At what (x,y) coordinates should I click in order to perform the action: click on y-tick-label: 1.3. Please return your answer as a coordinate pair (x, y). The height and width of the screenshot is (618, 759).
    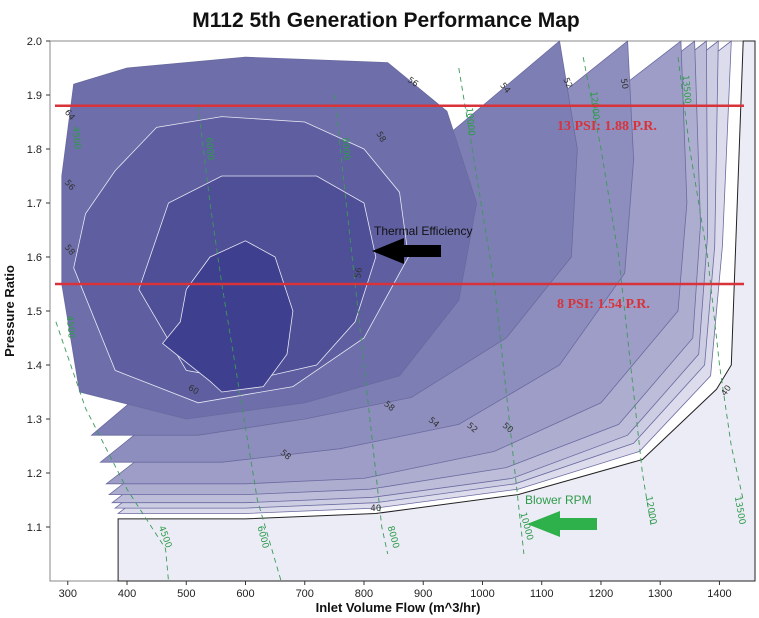
    Looking at the image, I should click on (34, 420).